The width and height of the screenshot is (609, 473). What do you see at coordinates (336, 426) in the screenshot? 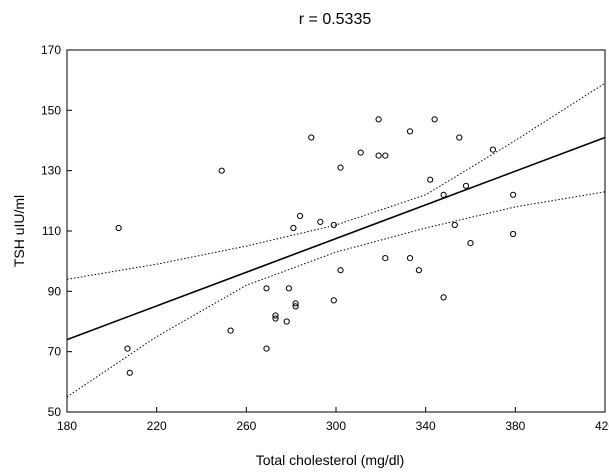
I see `x-tick-label: 300` at bounding box center [336, 426].